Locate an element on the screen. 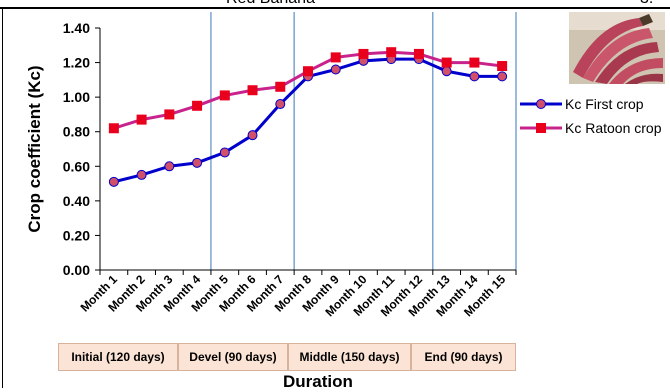 Image resolution: width=670 pixels, height=392 pixels. legend-marker-circle-icon is located at coordinates (541, 104).